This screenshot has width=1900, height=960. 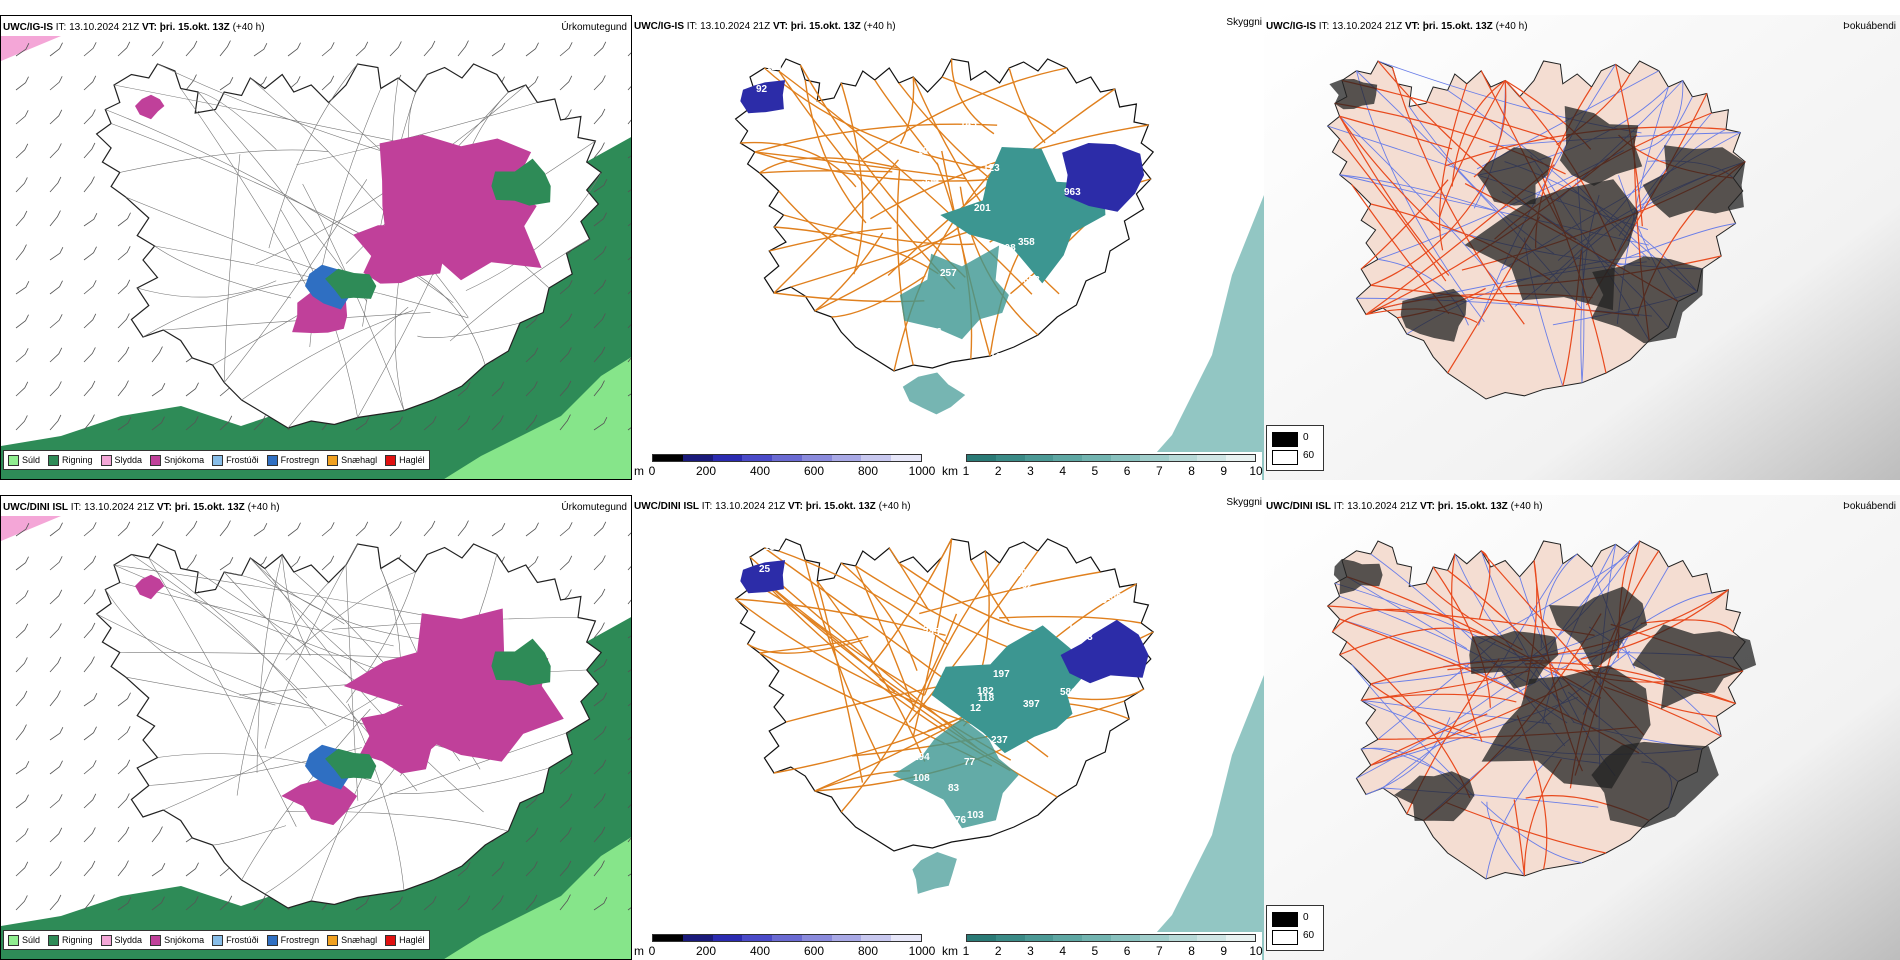 I want to click on legend-label: Snjókoma, so click(x=184, y=940).